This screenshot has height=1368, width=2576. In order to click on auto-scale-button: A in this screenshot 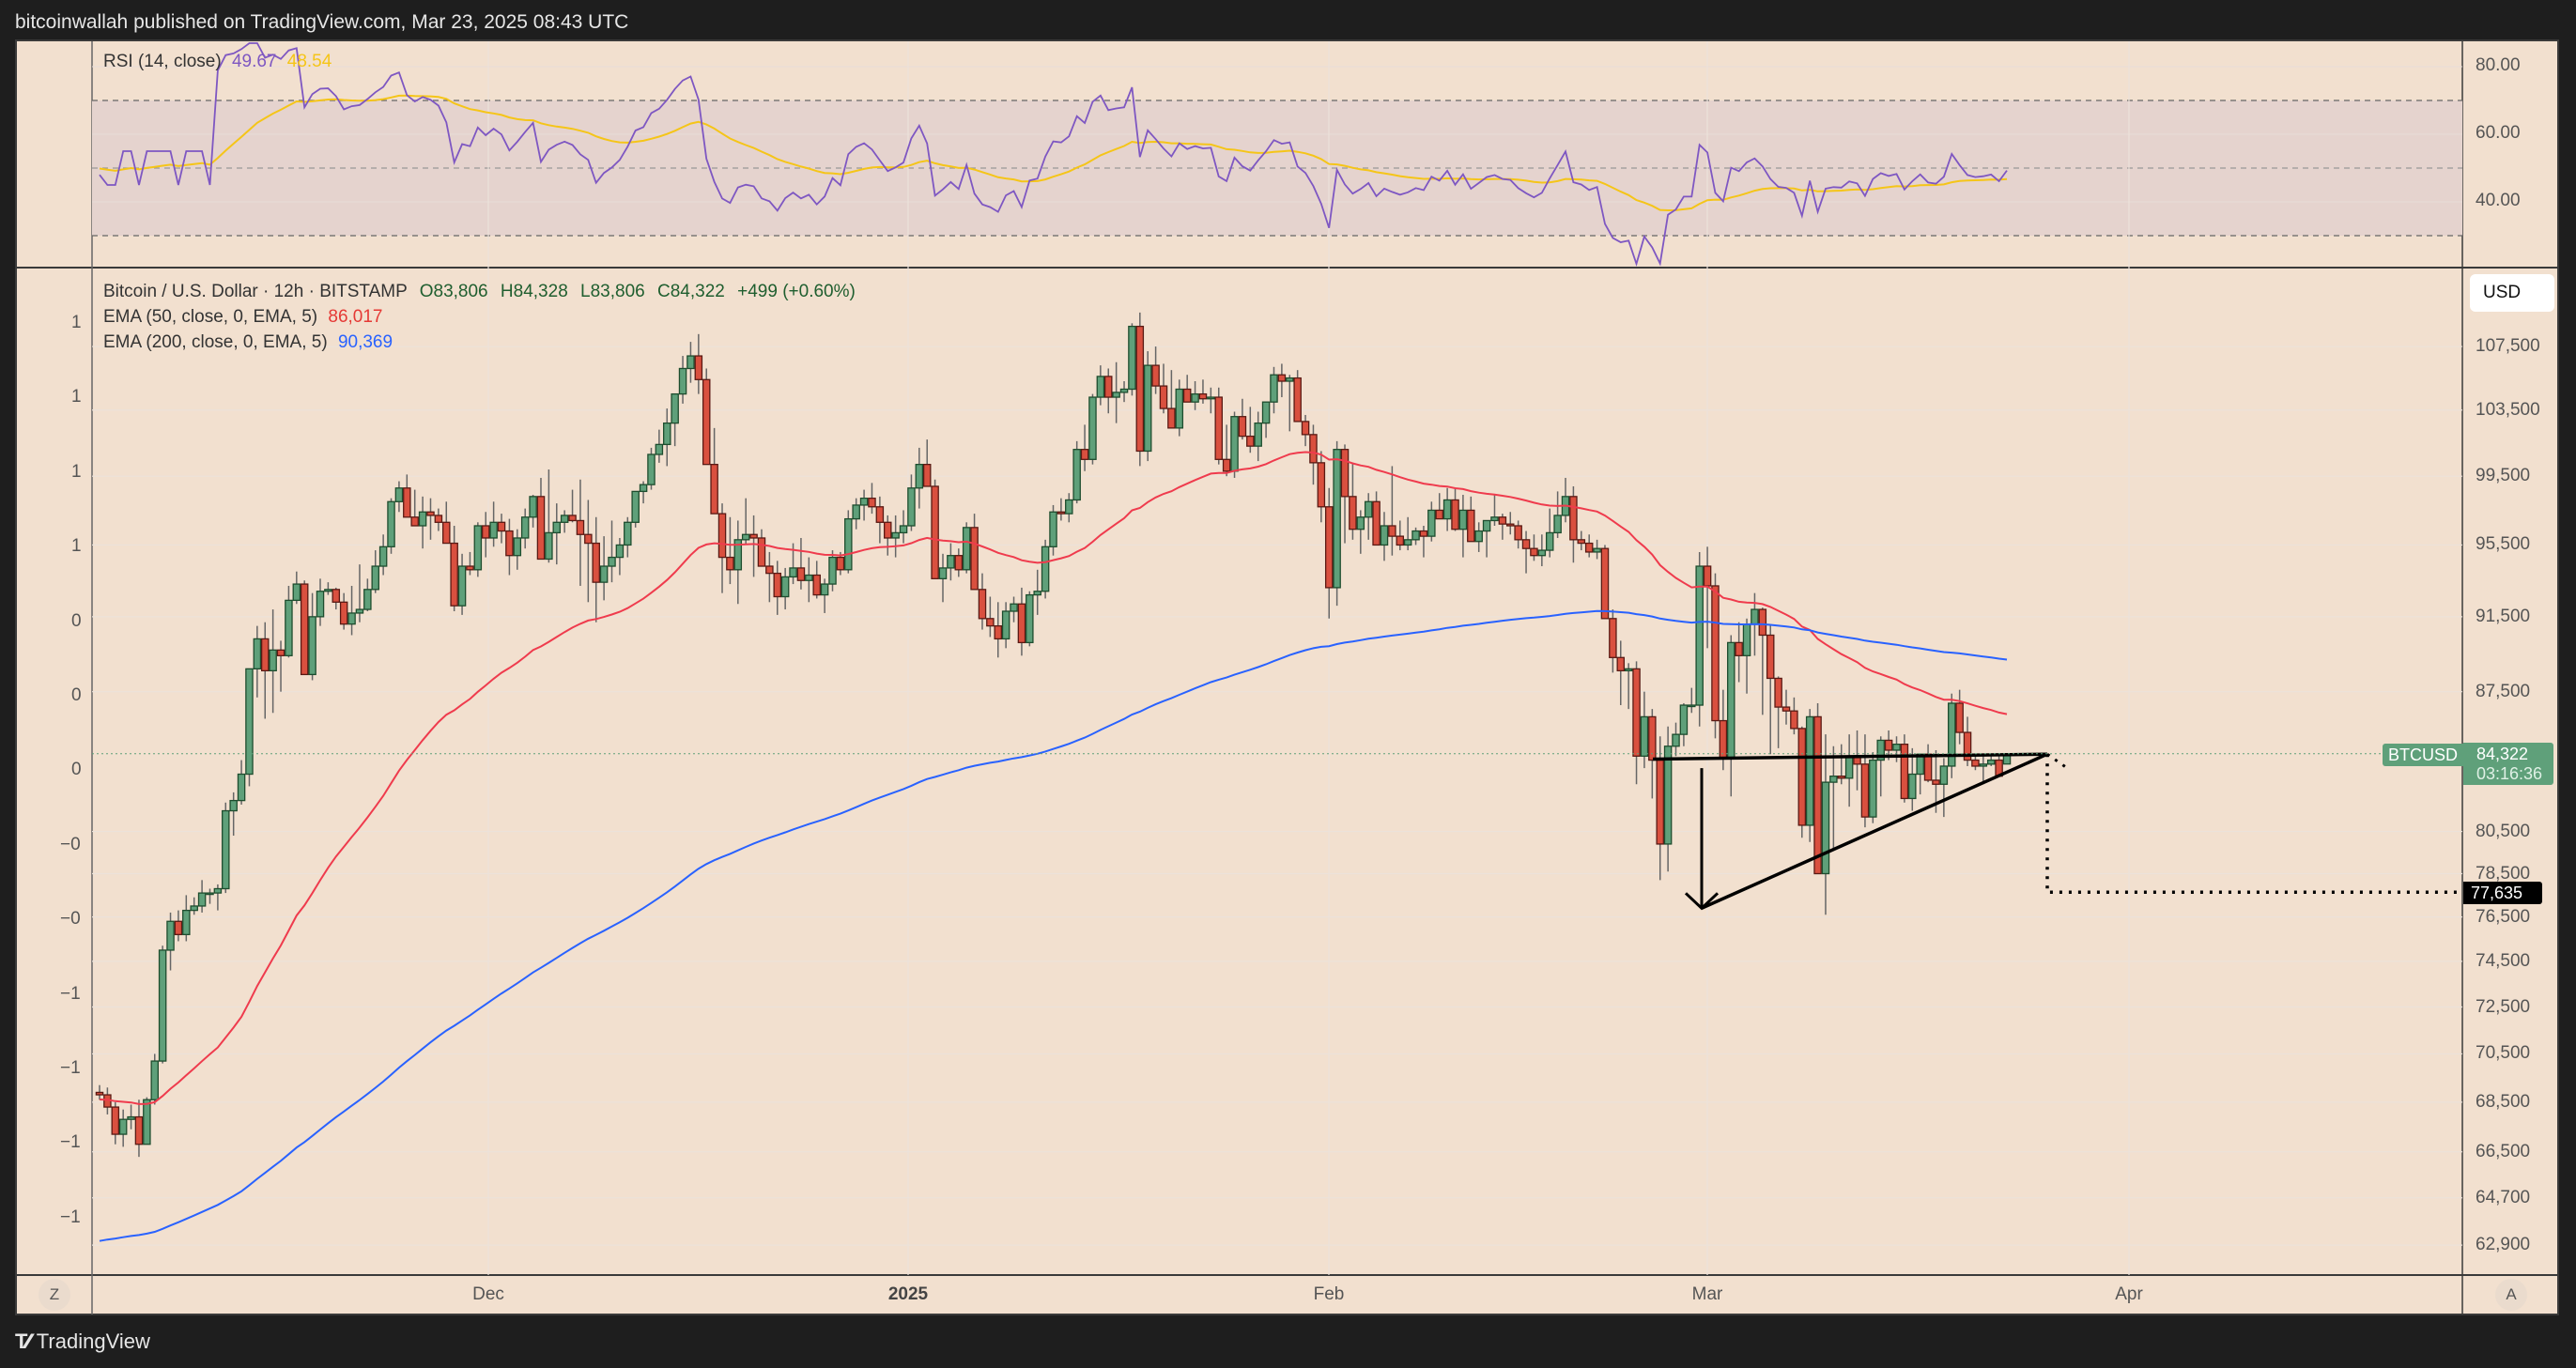, I will do `click(2511, 1295)`.